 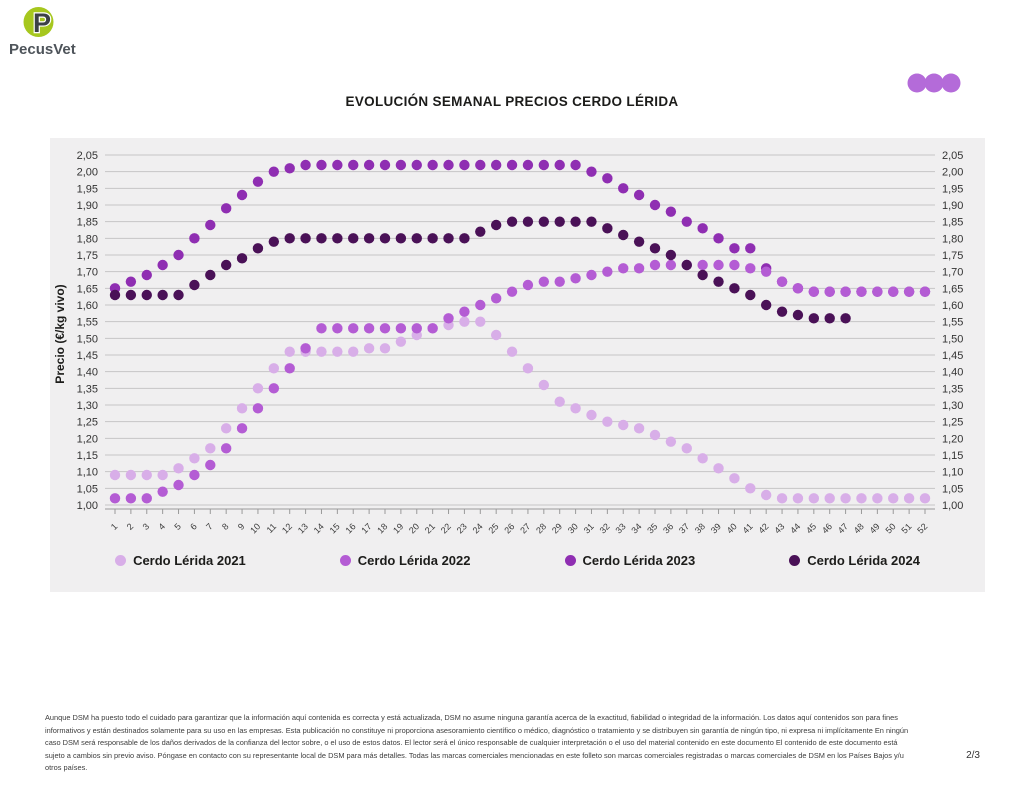 What do you see at coordinates (87, 356) in the screenshot?
I see `y-tick-left: 1,45` at bounding box center [87, 356].